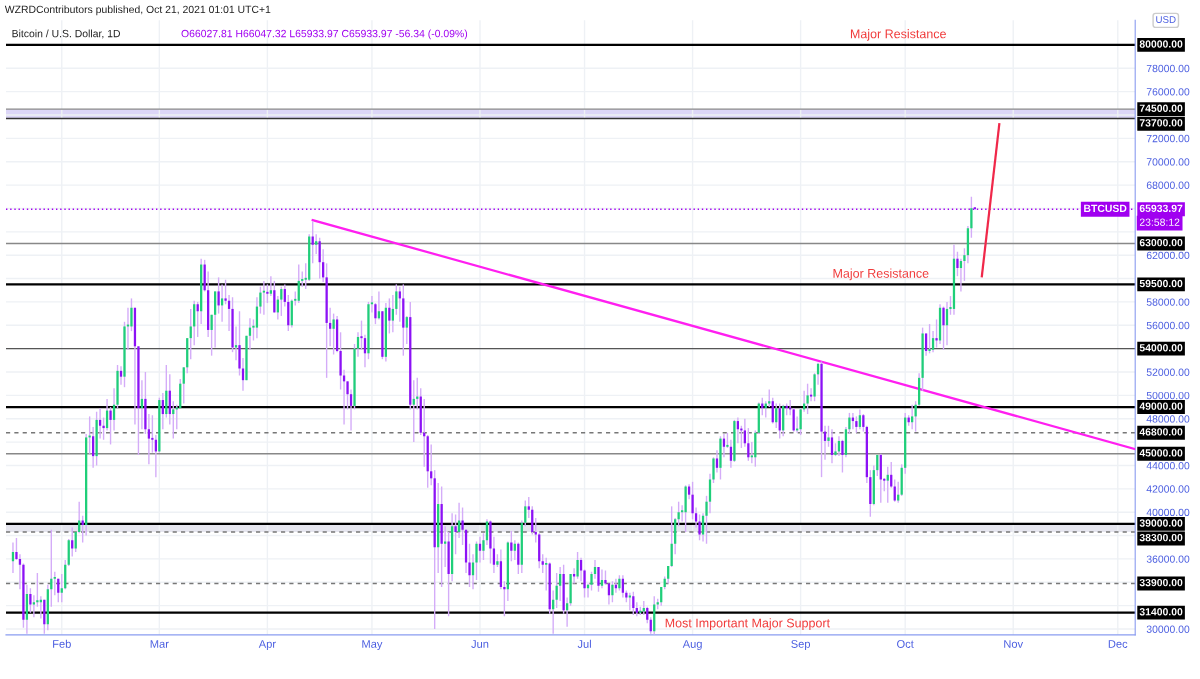  I want to click on ref-line-label: 74500.00, so click(1161, 108).